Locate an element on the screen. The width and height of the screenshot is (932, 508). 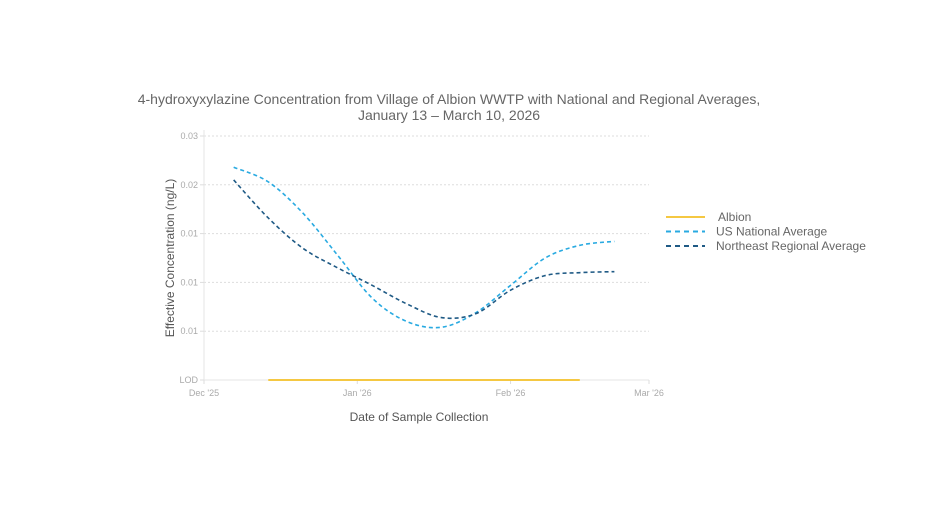
legend-label-albion: Albion is located at coordinates (734, 217).